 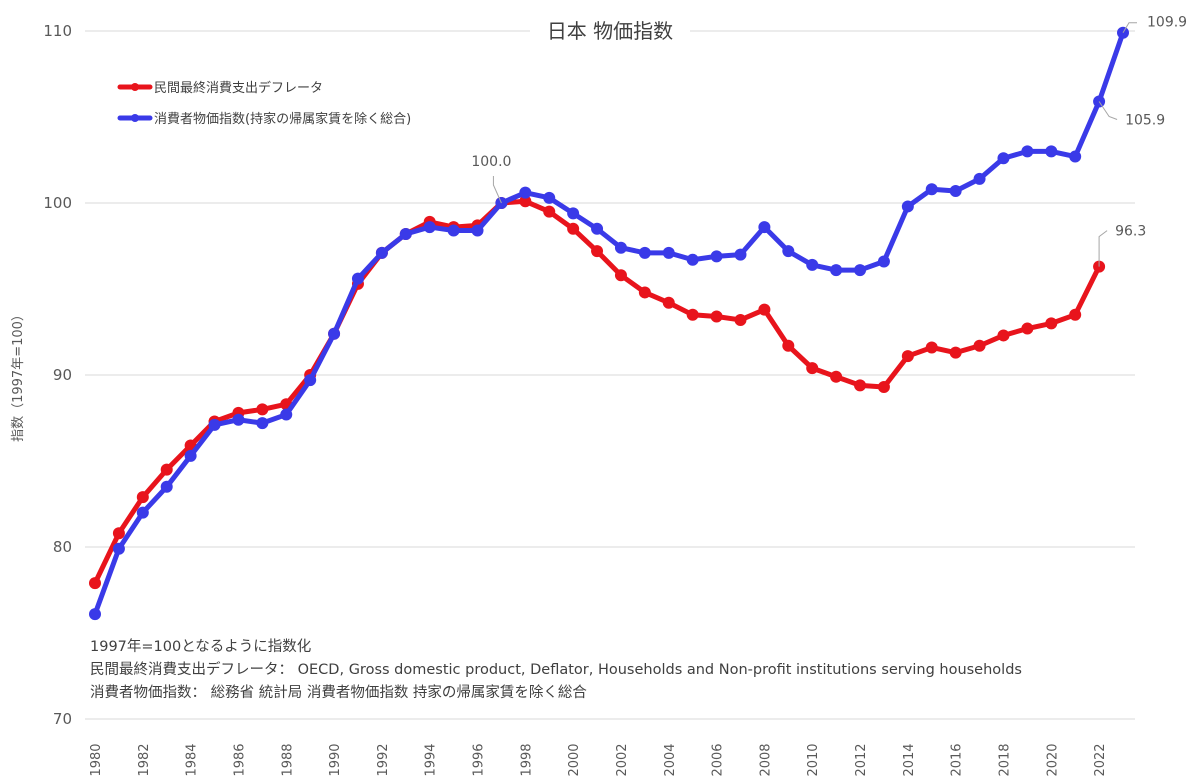 What do you see at coordinates (383, 759) in the screenshot?
I see `x-tick-label: 1992` at bounding box center [383, 759].